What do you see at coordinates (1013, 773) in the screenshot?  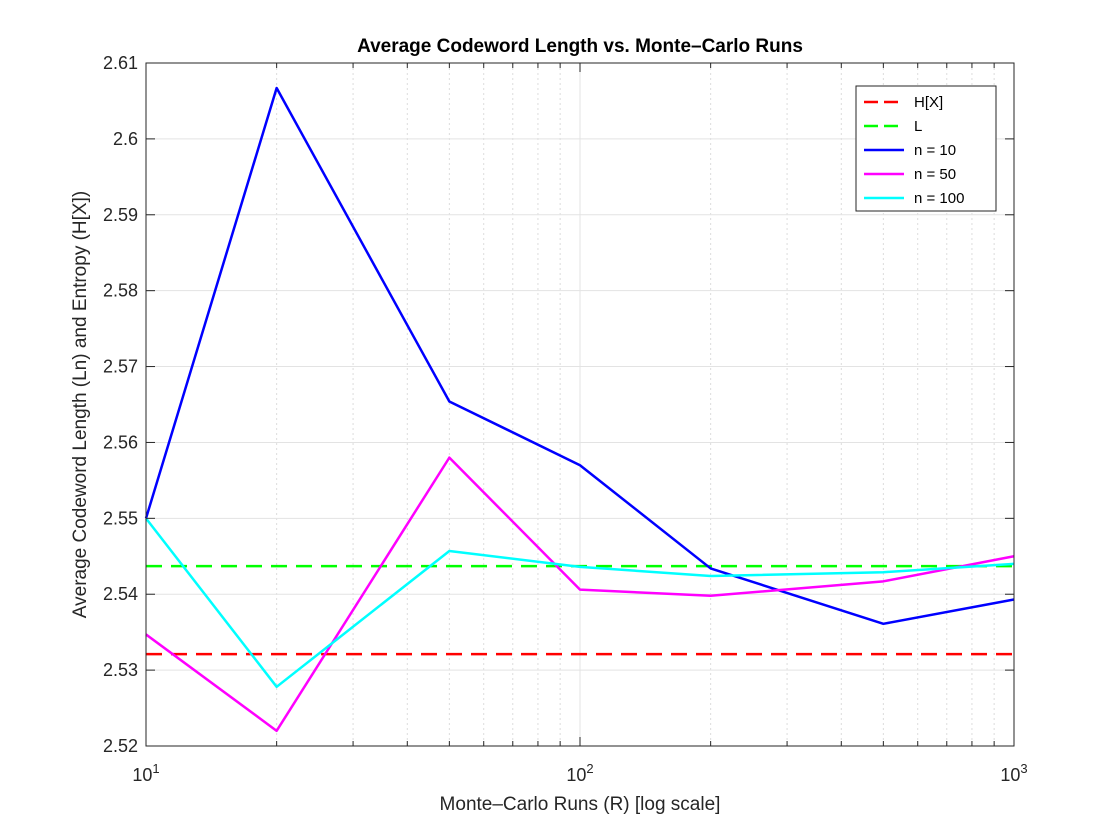 I see `x-tick-label: 10³` at bounding box center [1013, 773].